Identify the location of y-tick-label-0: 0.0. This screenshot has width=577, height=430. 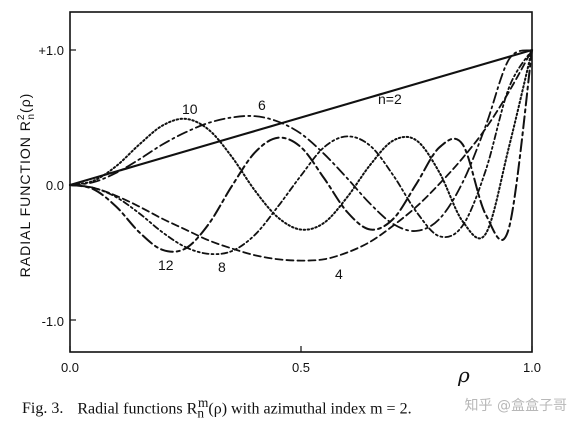
(55, 185).